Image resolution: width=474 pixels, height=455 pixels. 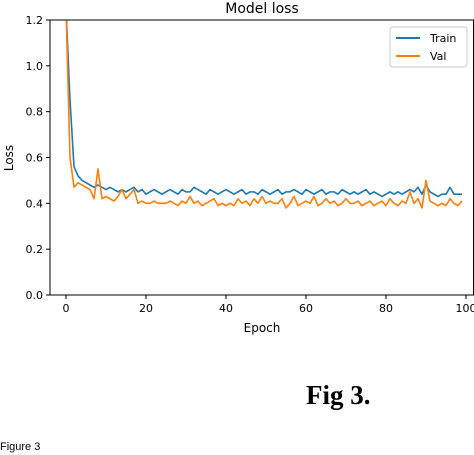 What do you see at coordinates (66, 308) in the screenshot?
I see `x-tick-label: 0` at bounding box center [66, 308].